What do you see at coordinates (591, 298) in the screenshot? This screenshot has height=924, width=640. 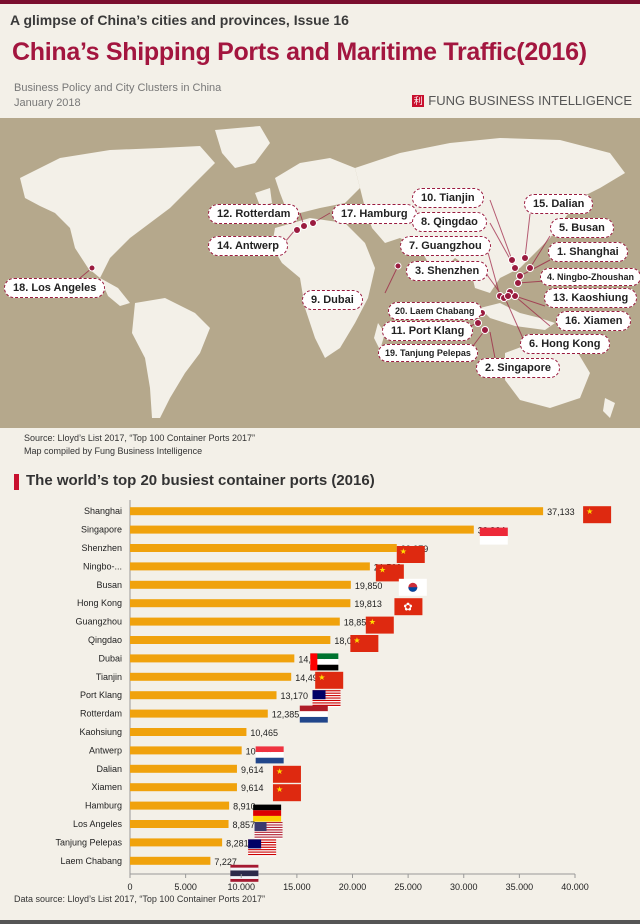 I see `callout-kaoshiung: 13. Kaoshiung` at bounding box center [591, 298].